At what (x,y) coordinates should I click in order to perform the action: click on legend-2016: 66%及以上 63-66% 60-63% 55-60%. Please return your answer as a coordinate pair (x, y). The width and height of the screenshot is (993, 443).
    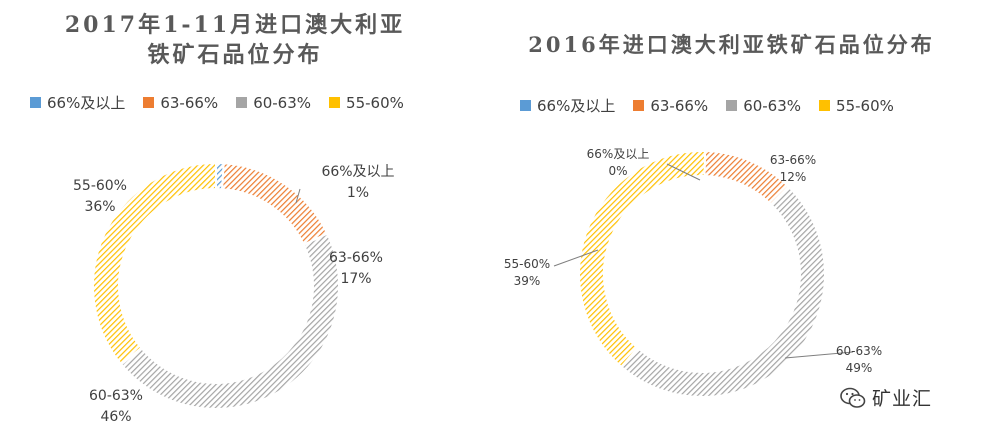
    Looking at the image, I should click on (707, 105).